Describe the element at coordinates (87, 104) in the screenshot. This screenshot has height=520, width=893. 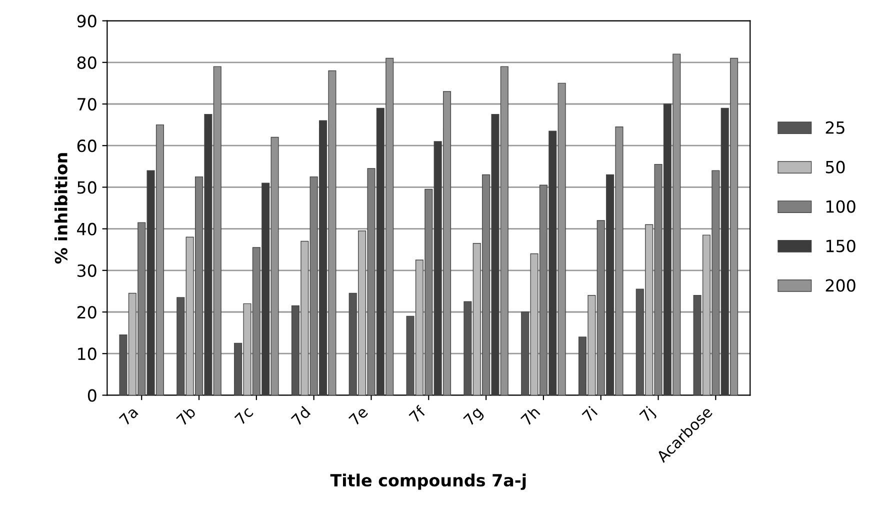
I see `y-tick-label: 70` at that location.